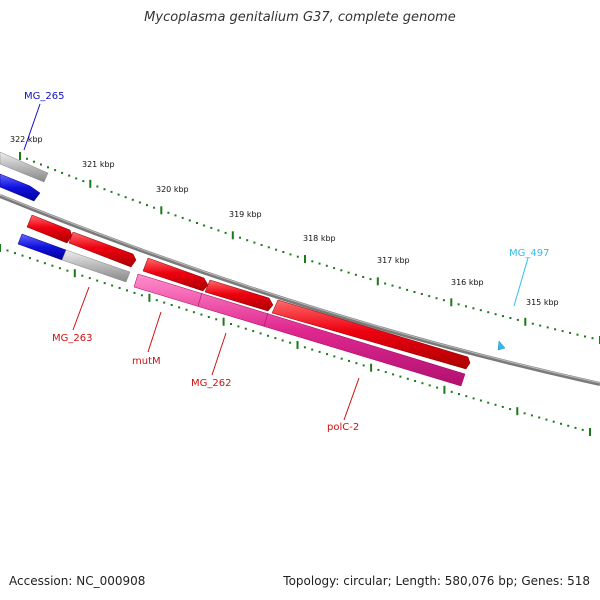 This screenshot has height=600, width=600. What do you see at coordinates (211, 383) in the screenshot?
I see `gene-label-mg262: MG_262` at bounding box center [211, 383].